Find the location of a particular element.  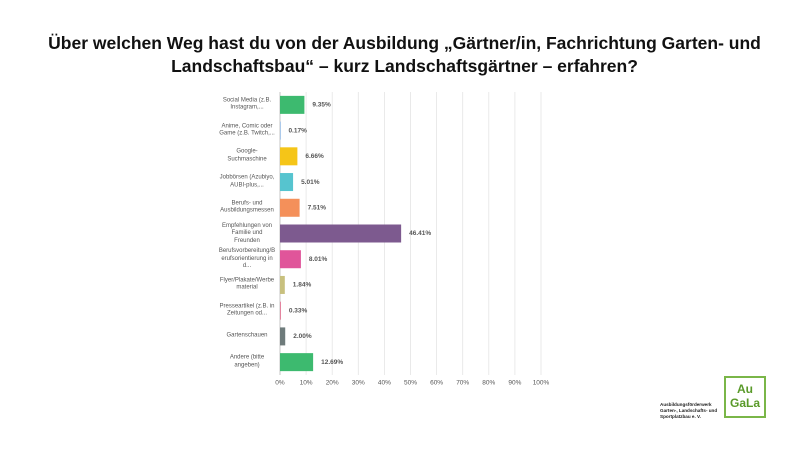

x-tick-label: 100% is located at coordinates (541, 383).